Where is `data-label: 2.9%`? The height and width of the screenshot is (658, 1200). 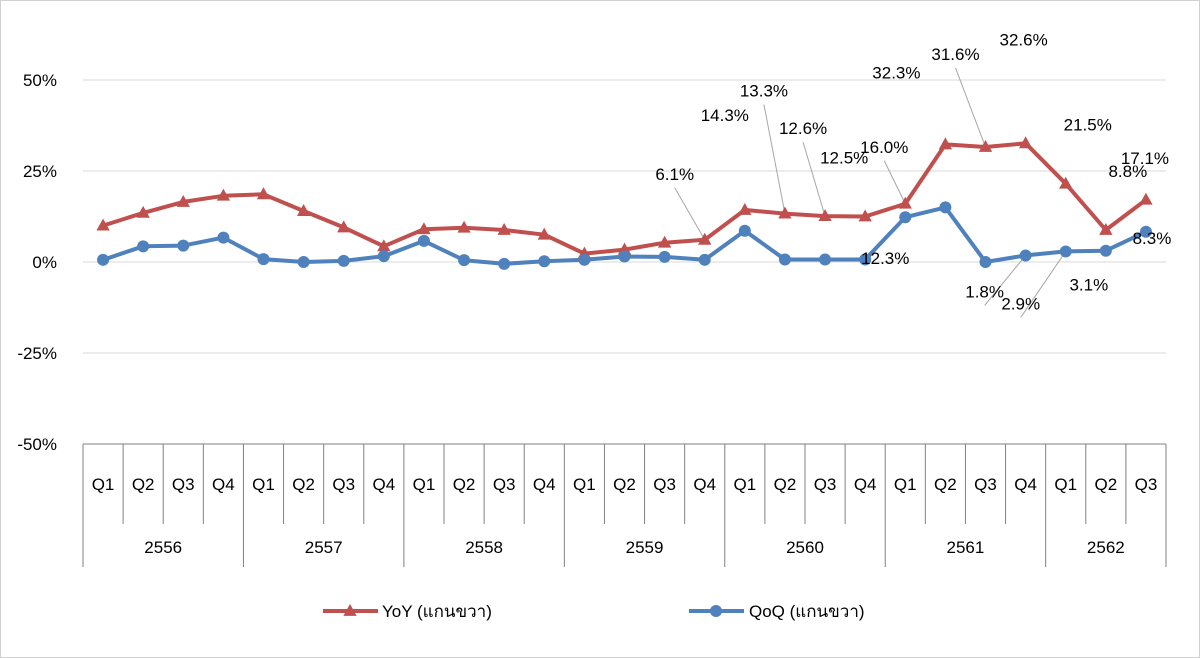 data-label: 2.9% is located at coordinates (1020, 303).